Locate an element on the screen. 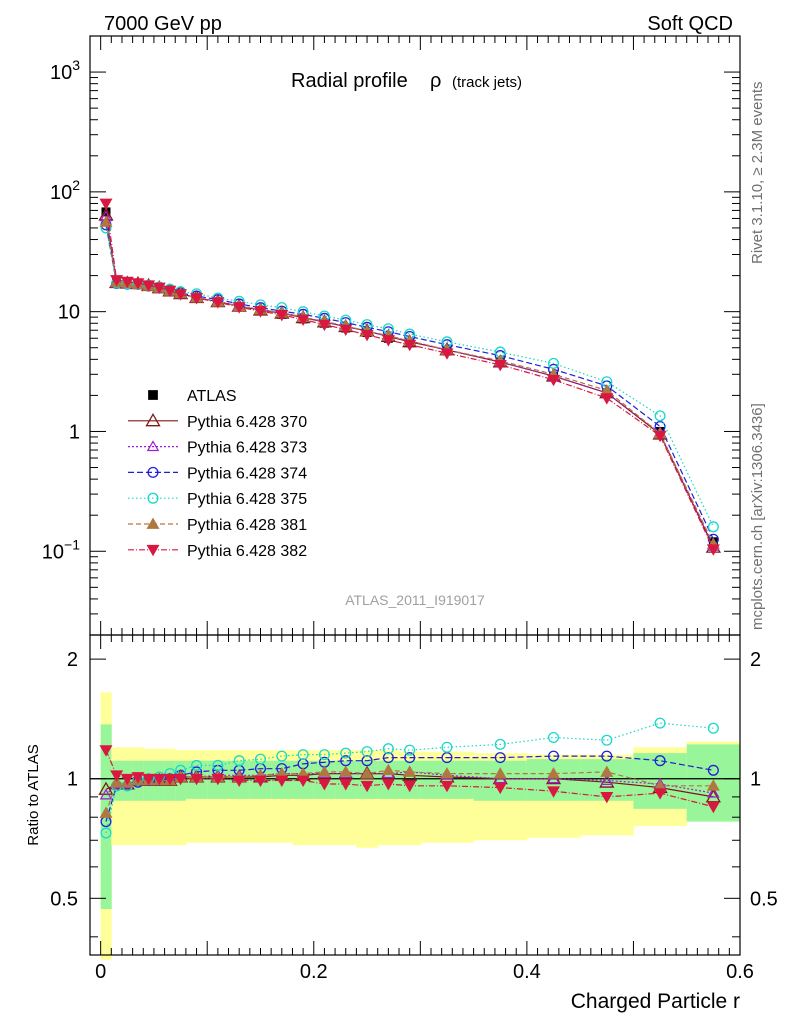 Image resolution: width=786 pixels, height=1024 pixels. x-tick-label: 0.4 is located at coordinates (527, 972).